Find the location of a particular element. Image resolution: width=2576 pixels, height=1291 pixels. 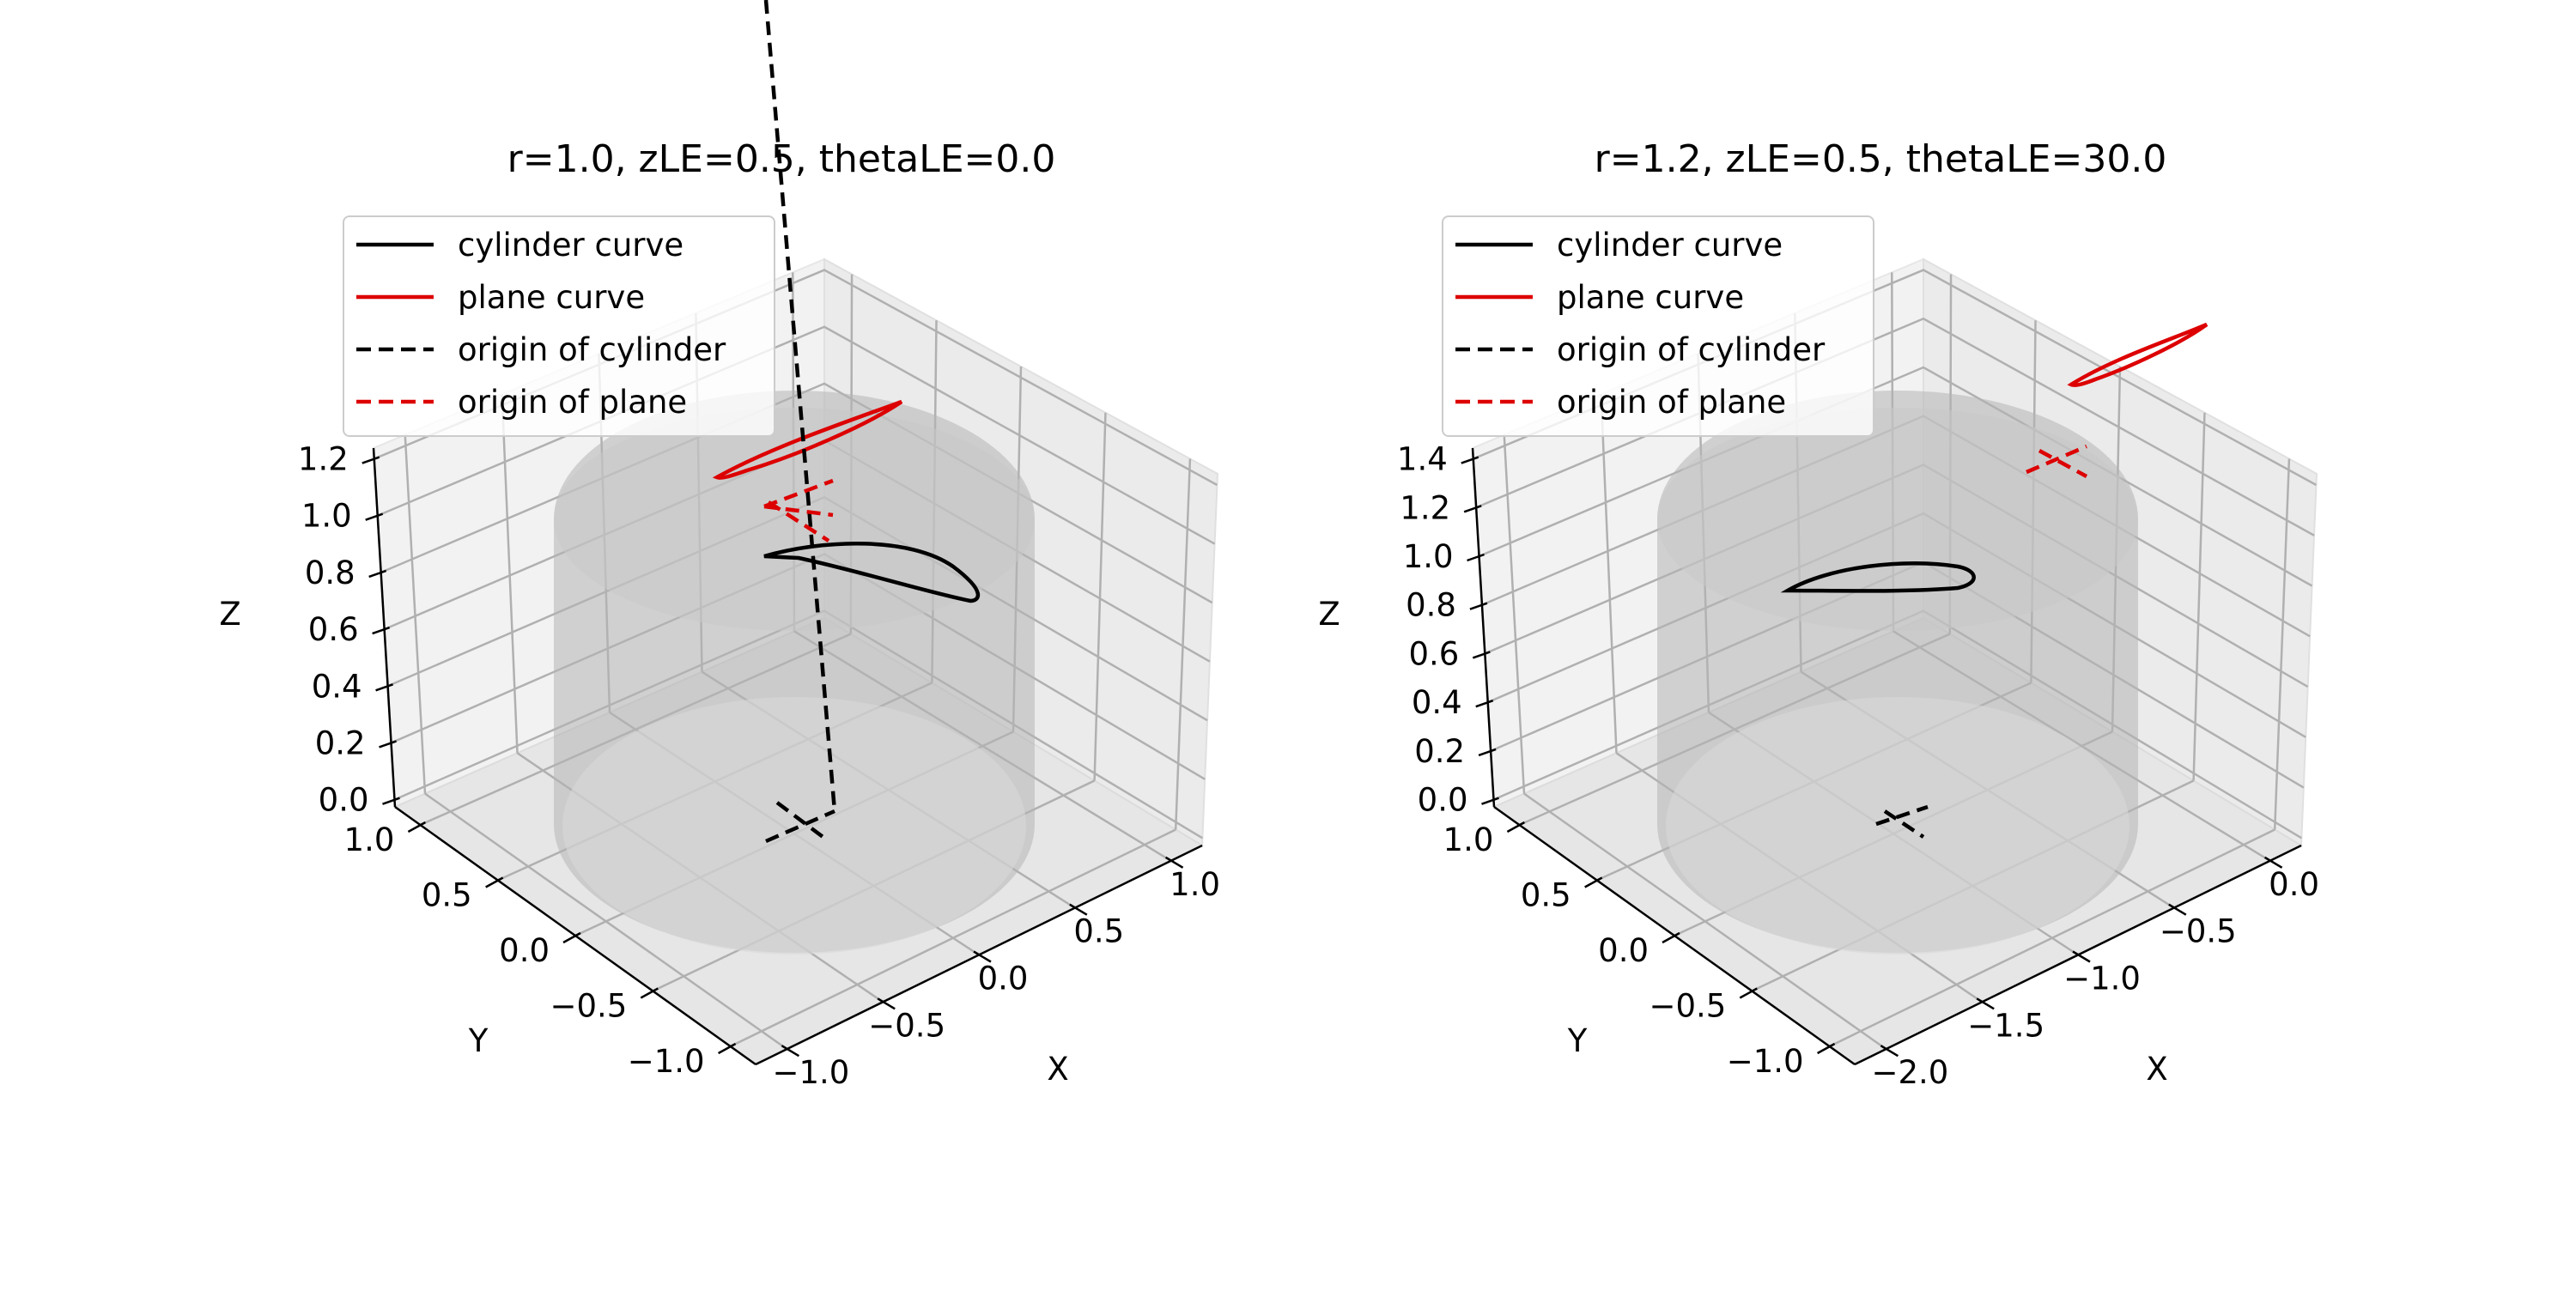

x-tick-label: 1.0 is located at coordinates (1195, 885).